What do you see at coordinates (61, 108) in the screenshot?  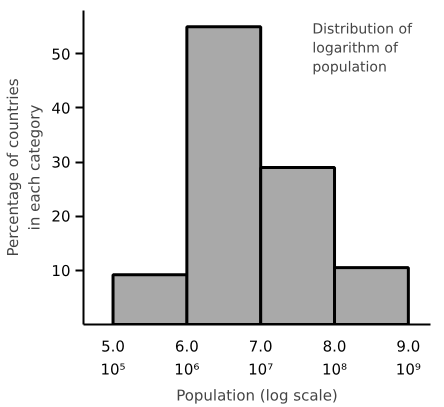 I see `y-tick-label: 40` at bounding box center [61, 108].